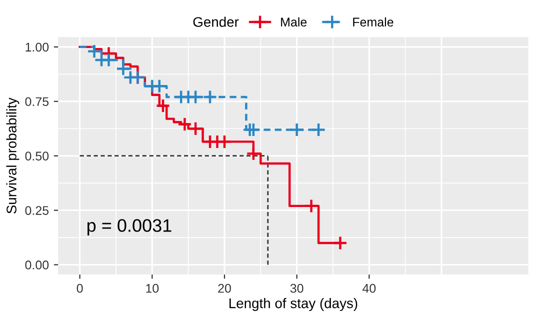 The height and width of the screenshot is (323, 538). Describe the element at coordinates (37, 101) in the screenshot. I see `y-tick-label: 0.75` at that location.